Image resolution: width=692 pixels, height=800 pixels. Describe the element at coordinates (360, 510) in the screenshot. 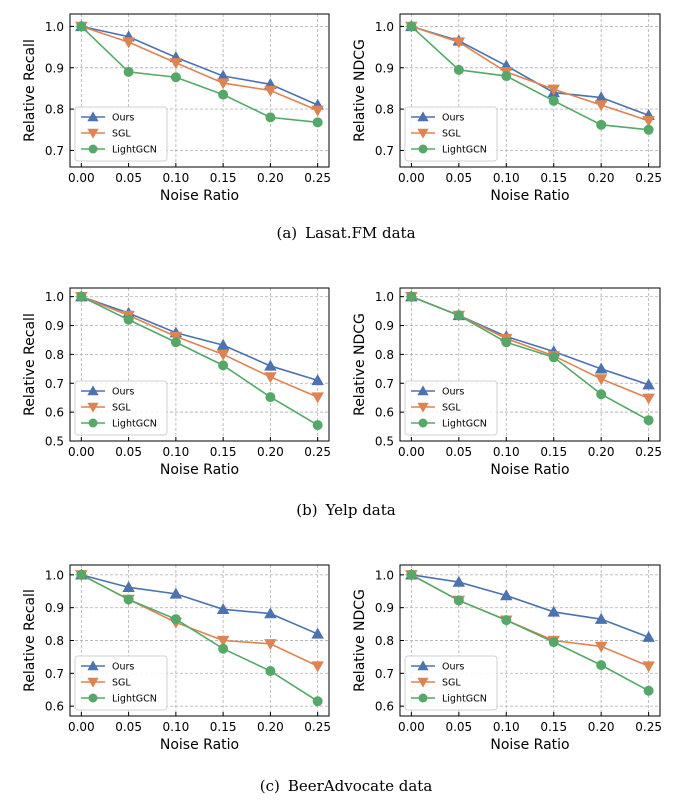

I see `caption-text: Yelp data` at that location.